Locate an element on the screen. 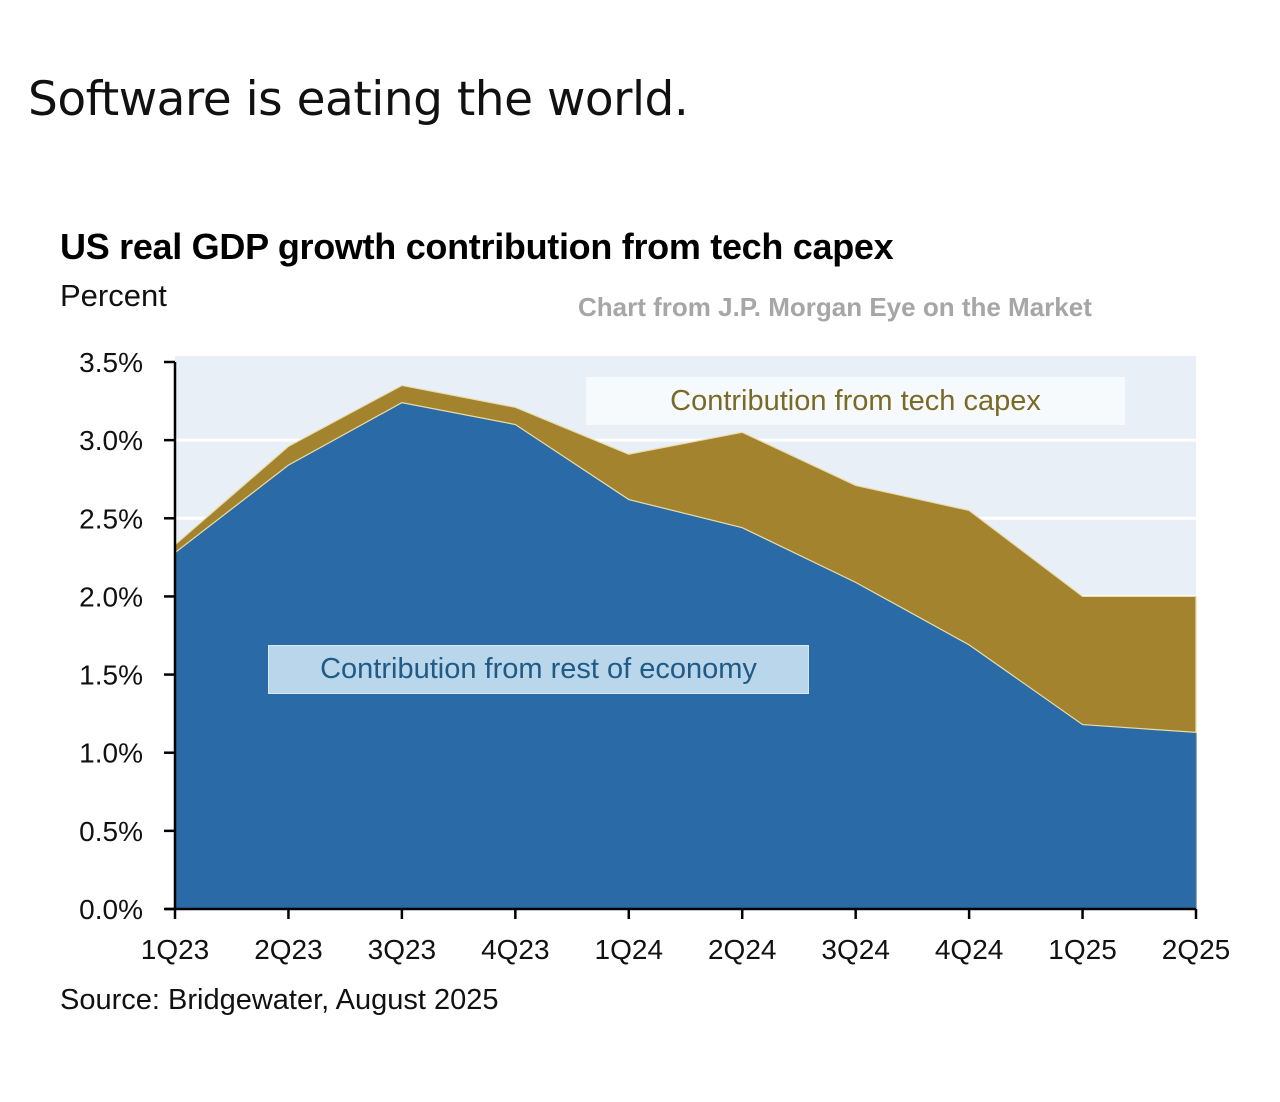  y-tick-label: 2.5% is located at coordinates (111, 518).